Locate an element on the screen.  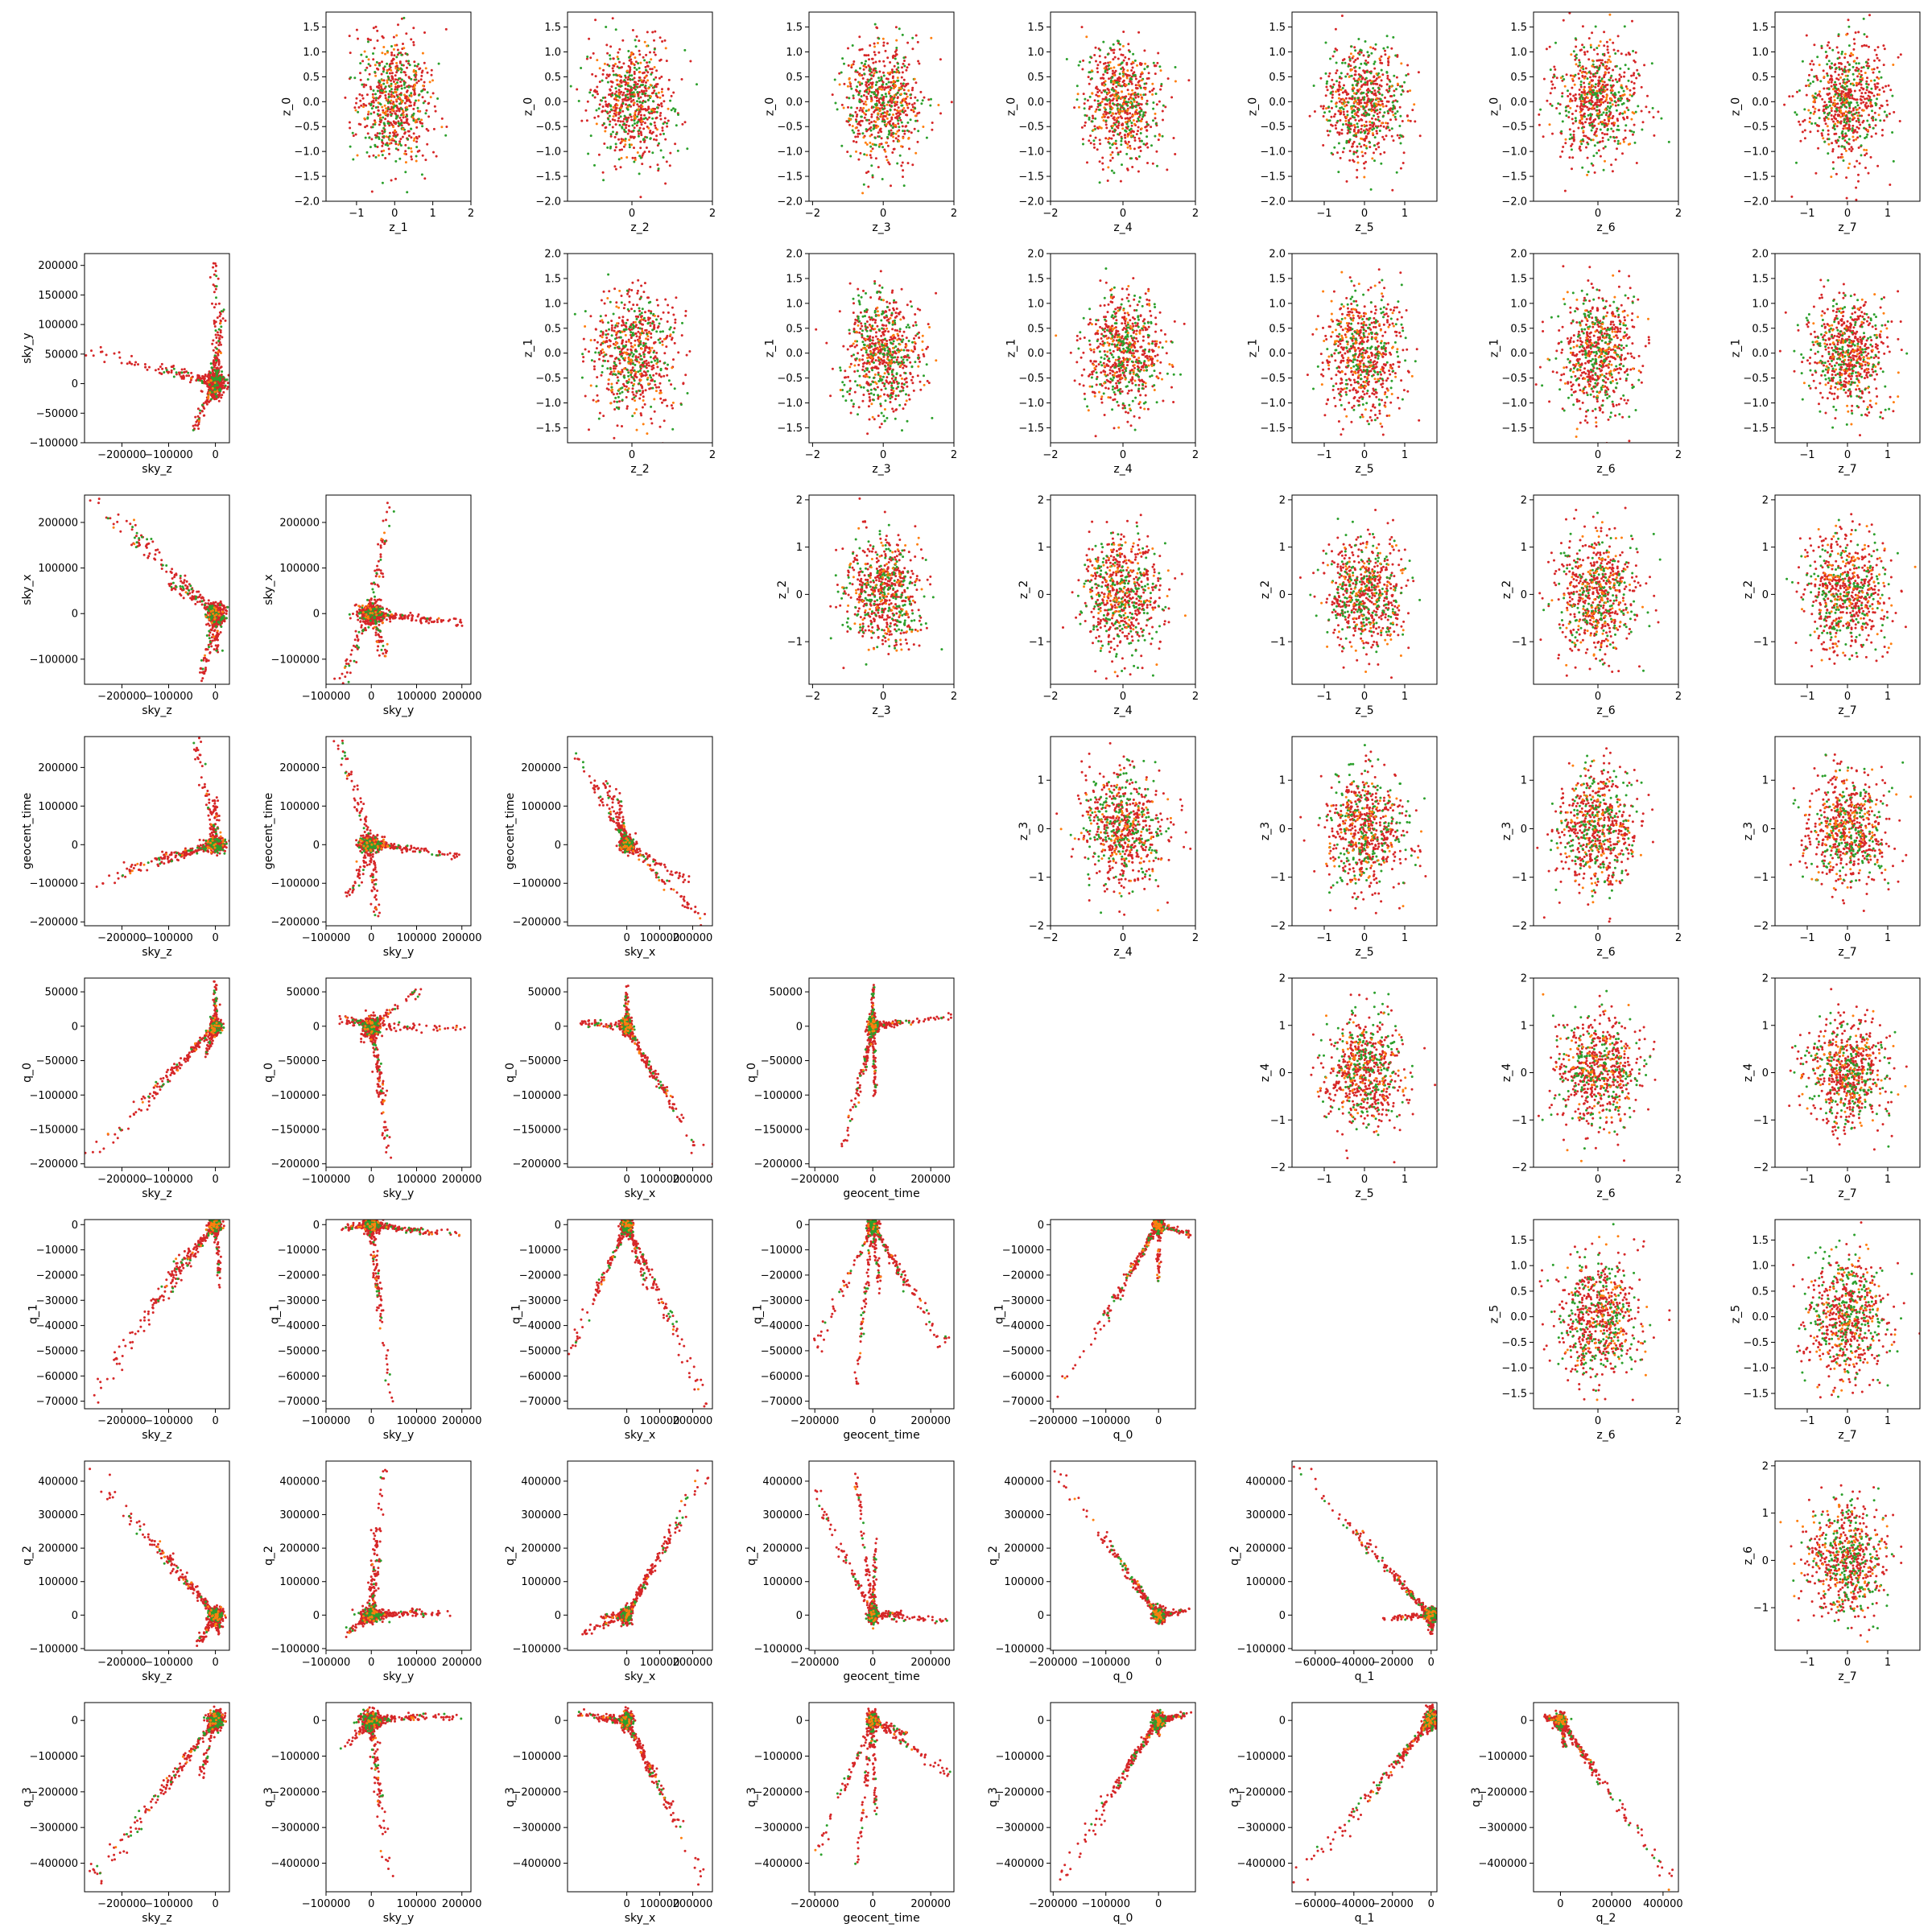
x-tick-label: 0 is located at coordinates (1598, 214).